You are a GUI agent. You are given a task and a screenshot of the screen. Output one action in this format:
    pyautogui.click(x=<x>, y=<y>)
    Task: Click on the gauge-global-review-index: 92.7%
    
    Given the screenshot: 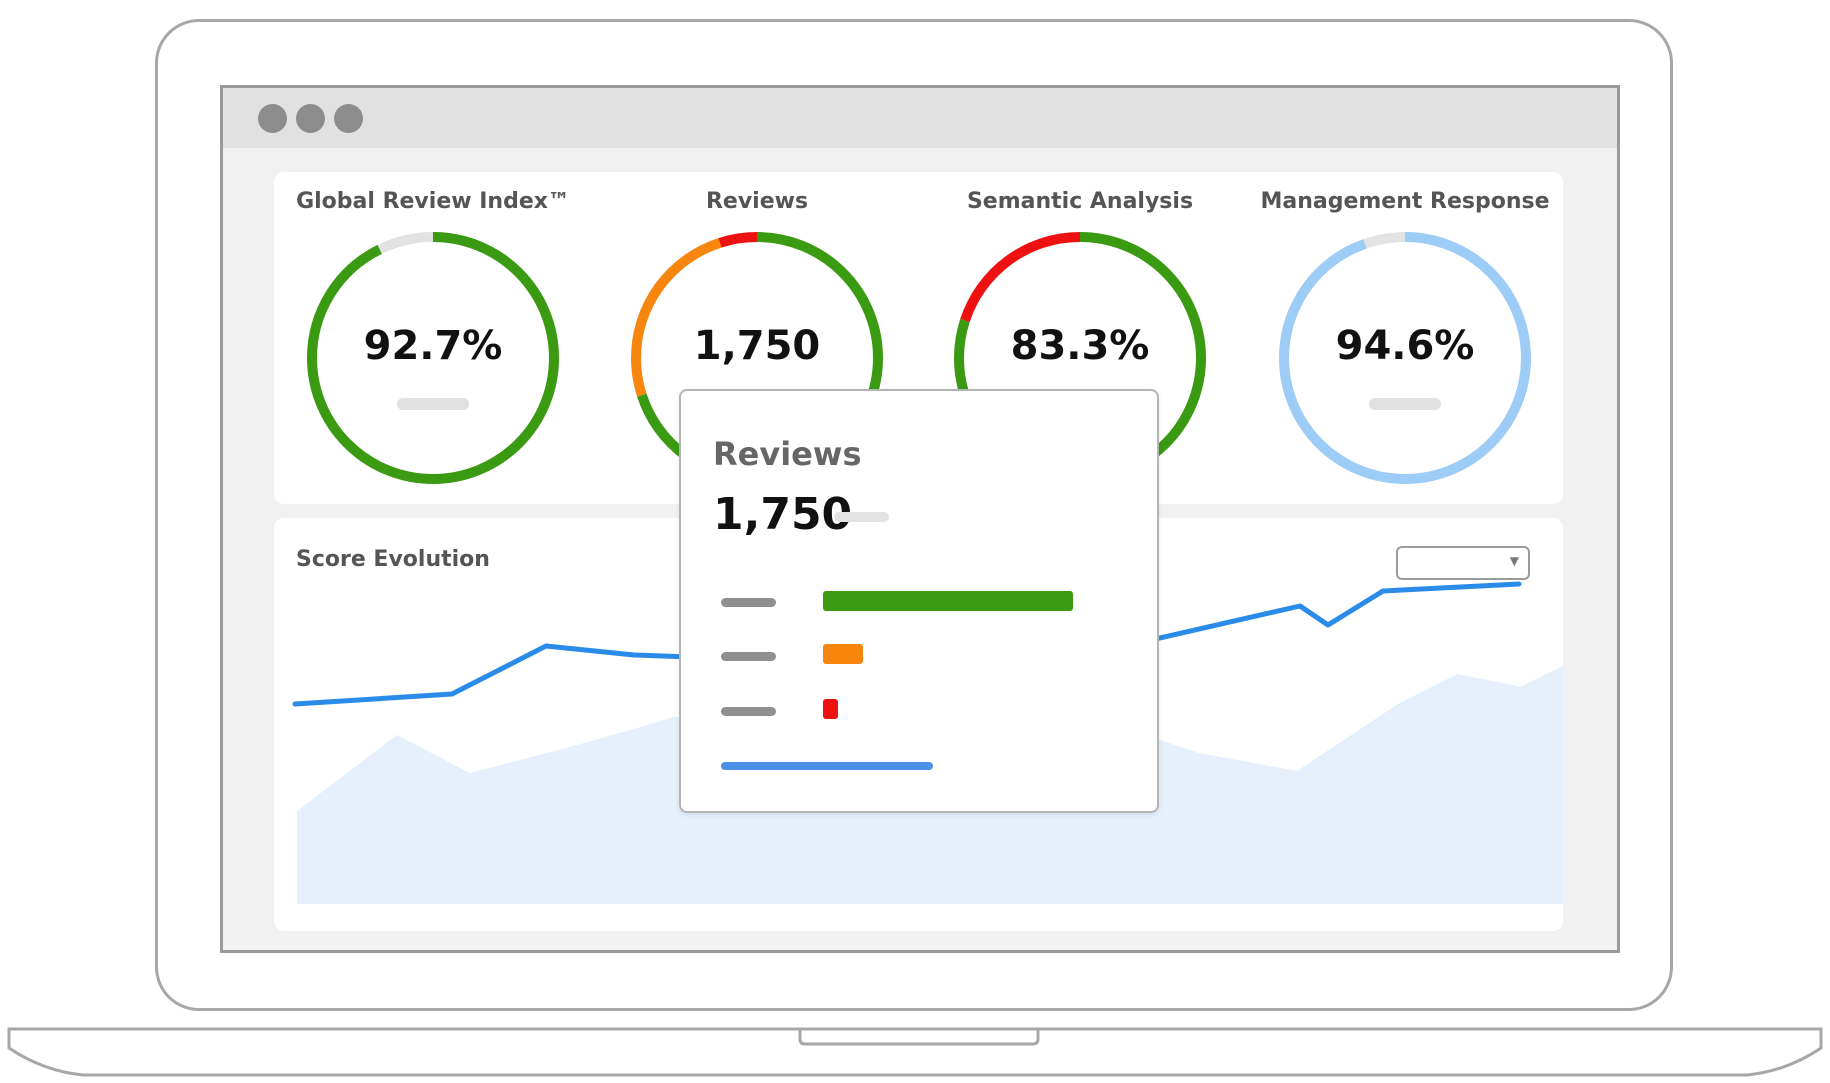 What is the action you would take?
    pyautogui.click(x=433, y=358)
    